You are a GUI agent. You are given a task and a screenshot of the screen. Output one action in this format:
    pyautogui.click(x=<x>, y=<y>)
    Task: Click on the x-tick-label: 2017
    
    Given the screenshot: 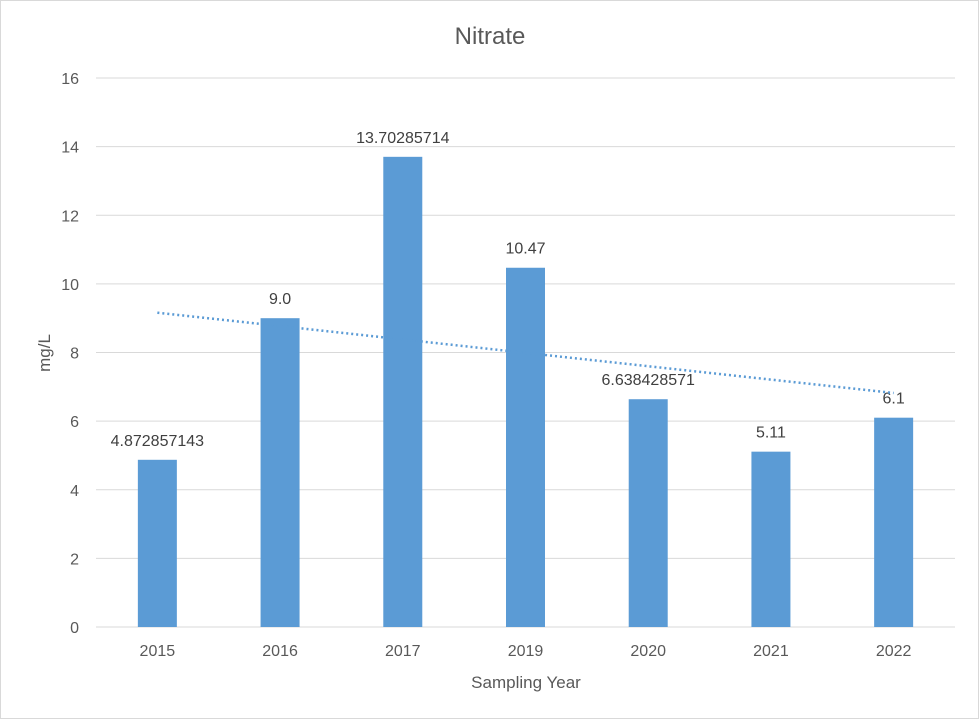 What is the action you would take?
    pyautogui.click(x=403, y=651)
    